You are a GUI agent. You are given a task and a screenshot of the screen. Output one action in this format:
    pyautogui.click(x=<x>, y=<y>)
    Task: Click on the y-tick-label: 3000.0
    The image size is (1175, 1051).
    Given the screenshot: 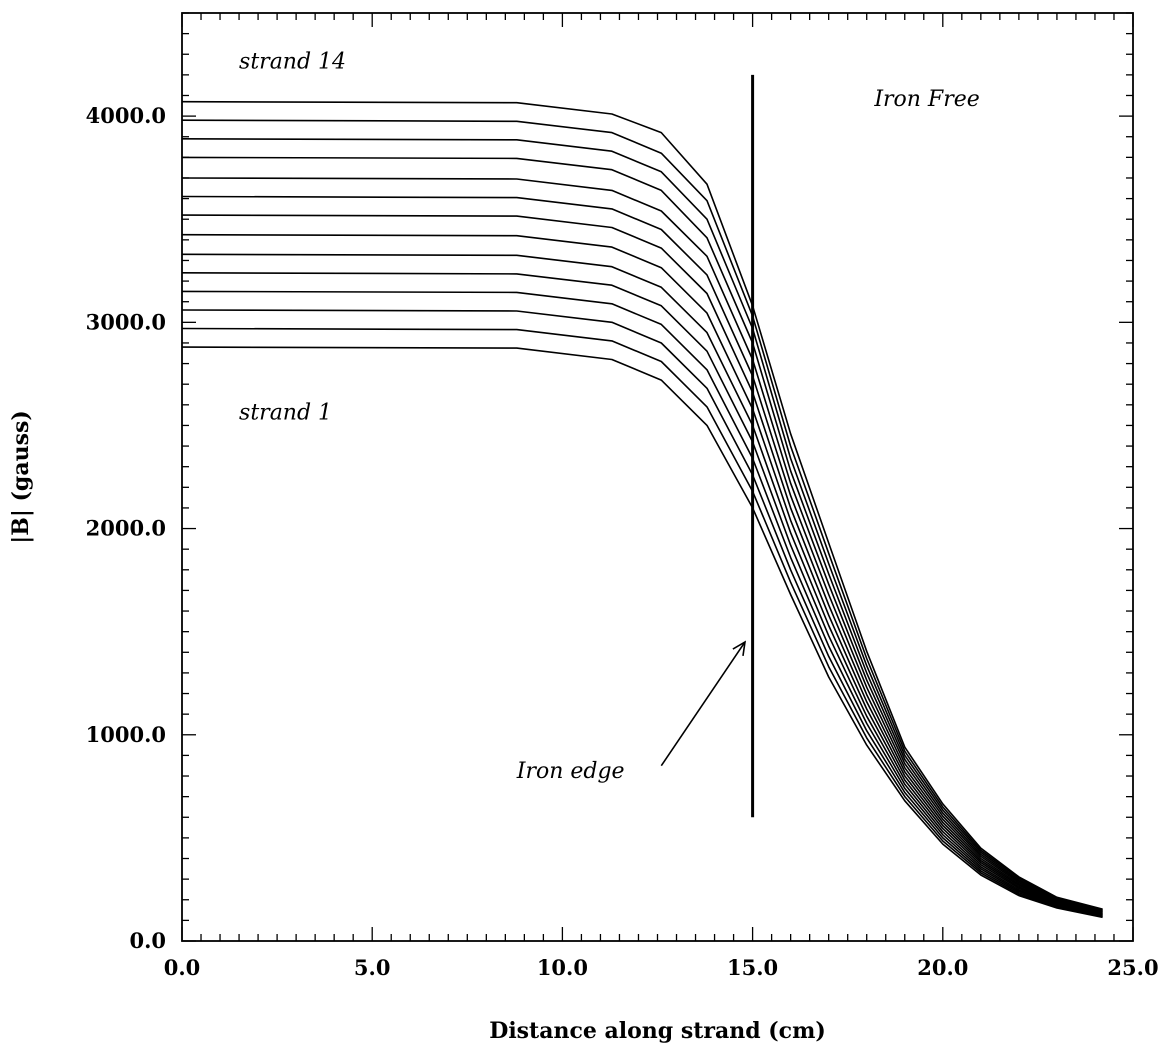 What is the action you would take?
    pyautogui.click(x=126, y=321)
    